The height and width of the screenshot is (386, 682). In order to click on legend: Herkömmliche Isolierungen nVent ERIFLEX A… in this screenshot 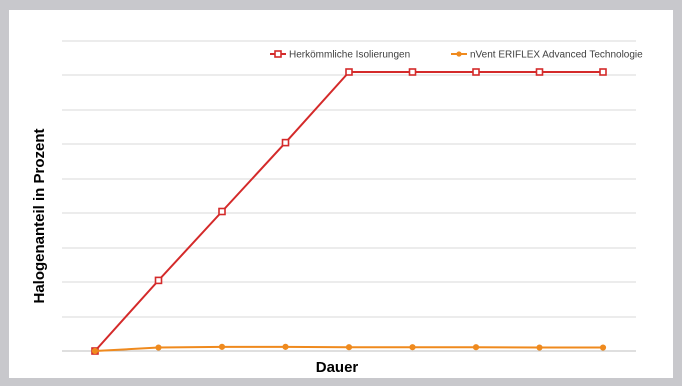, I will do `click(456, 55)`.